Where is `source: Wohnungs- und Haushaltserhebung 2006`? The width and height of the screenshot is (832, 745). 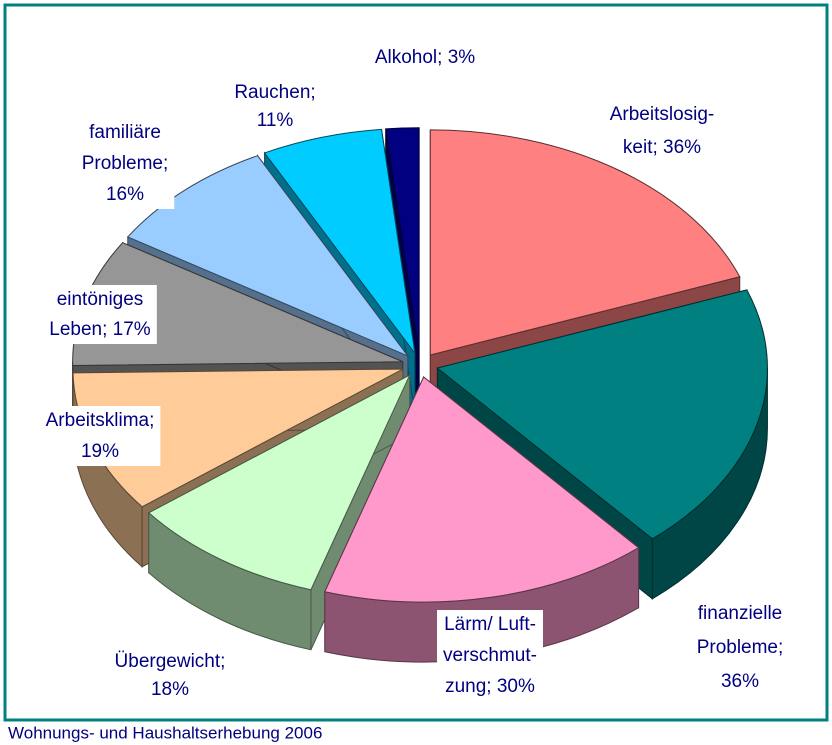
source: Wohnungs- und Haushaltserhebung 2006 is located at coordinates (165, 732).